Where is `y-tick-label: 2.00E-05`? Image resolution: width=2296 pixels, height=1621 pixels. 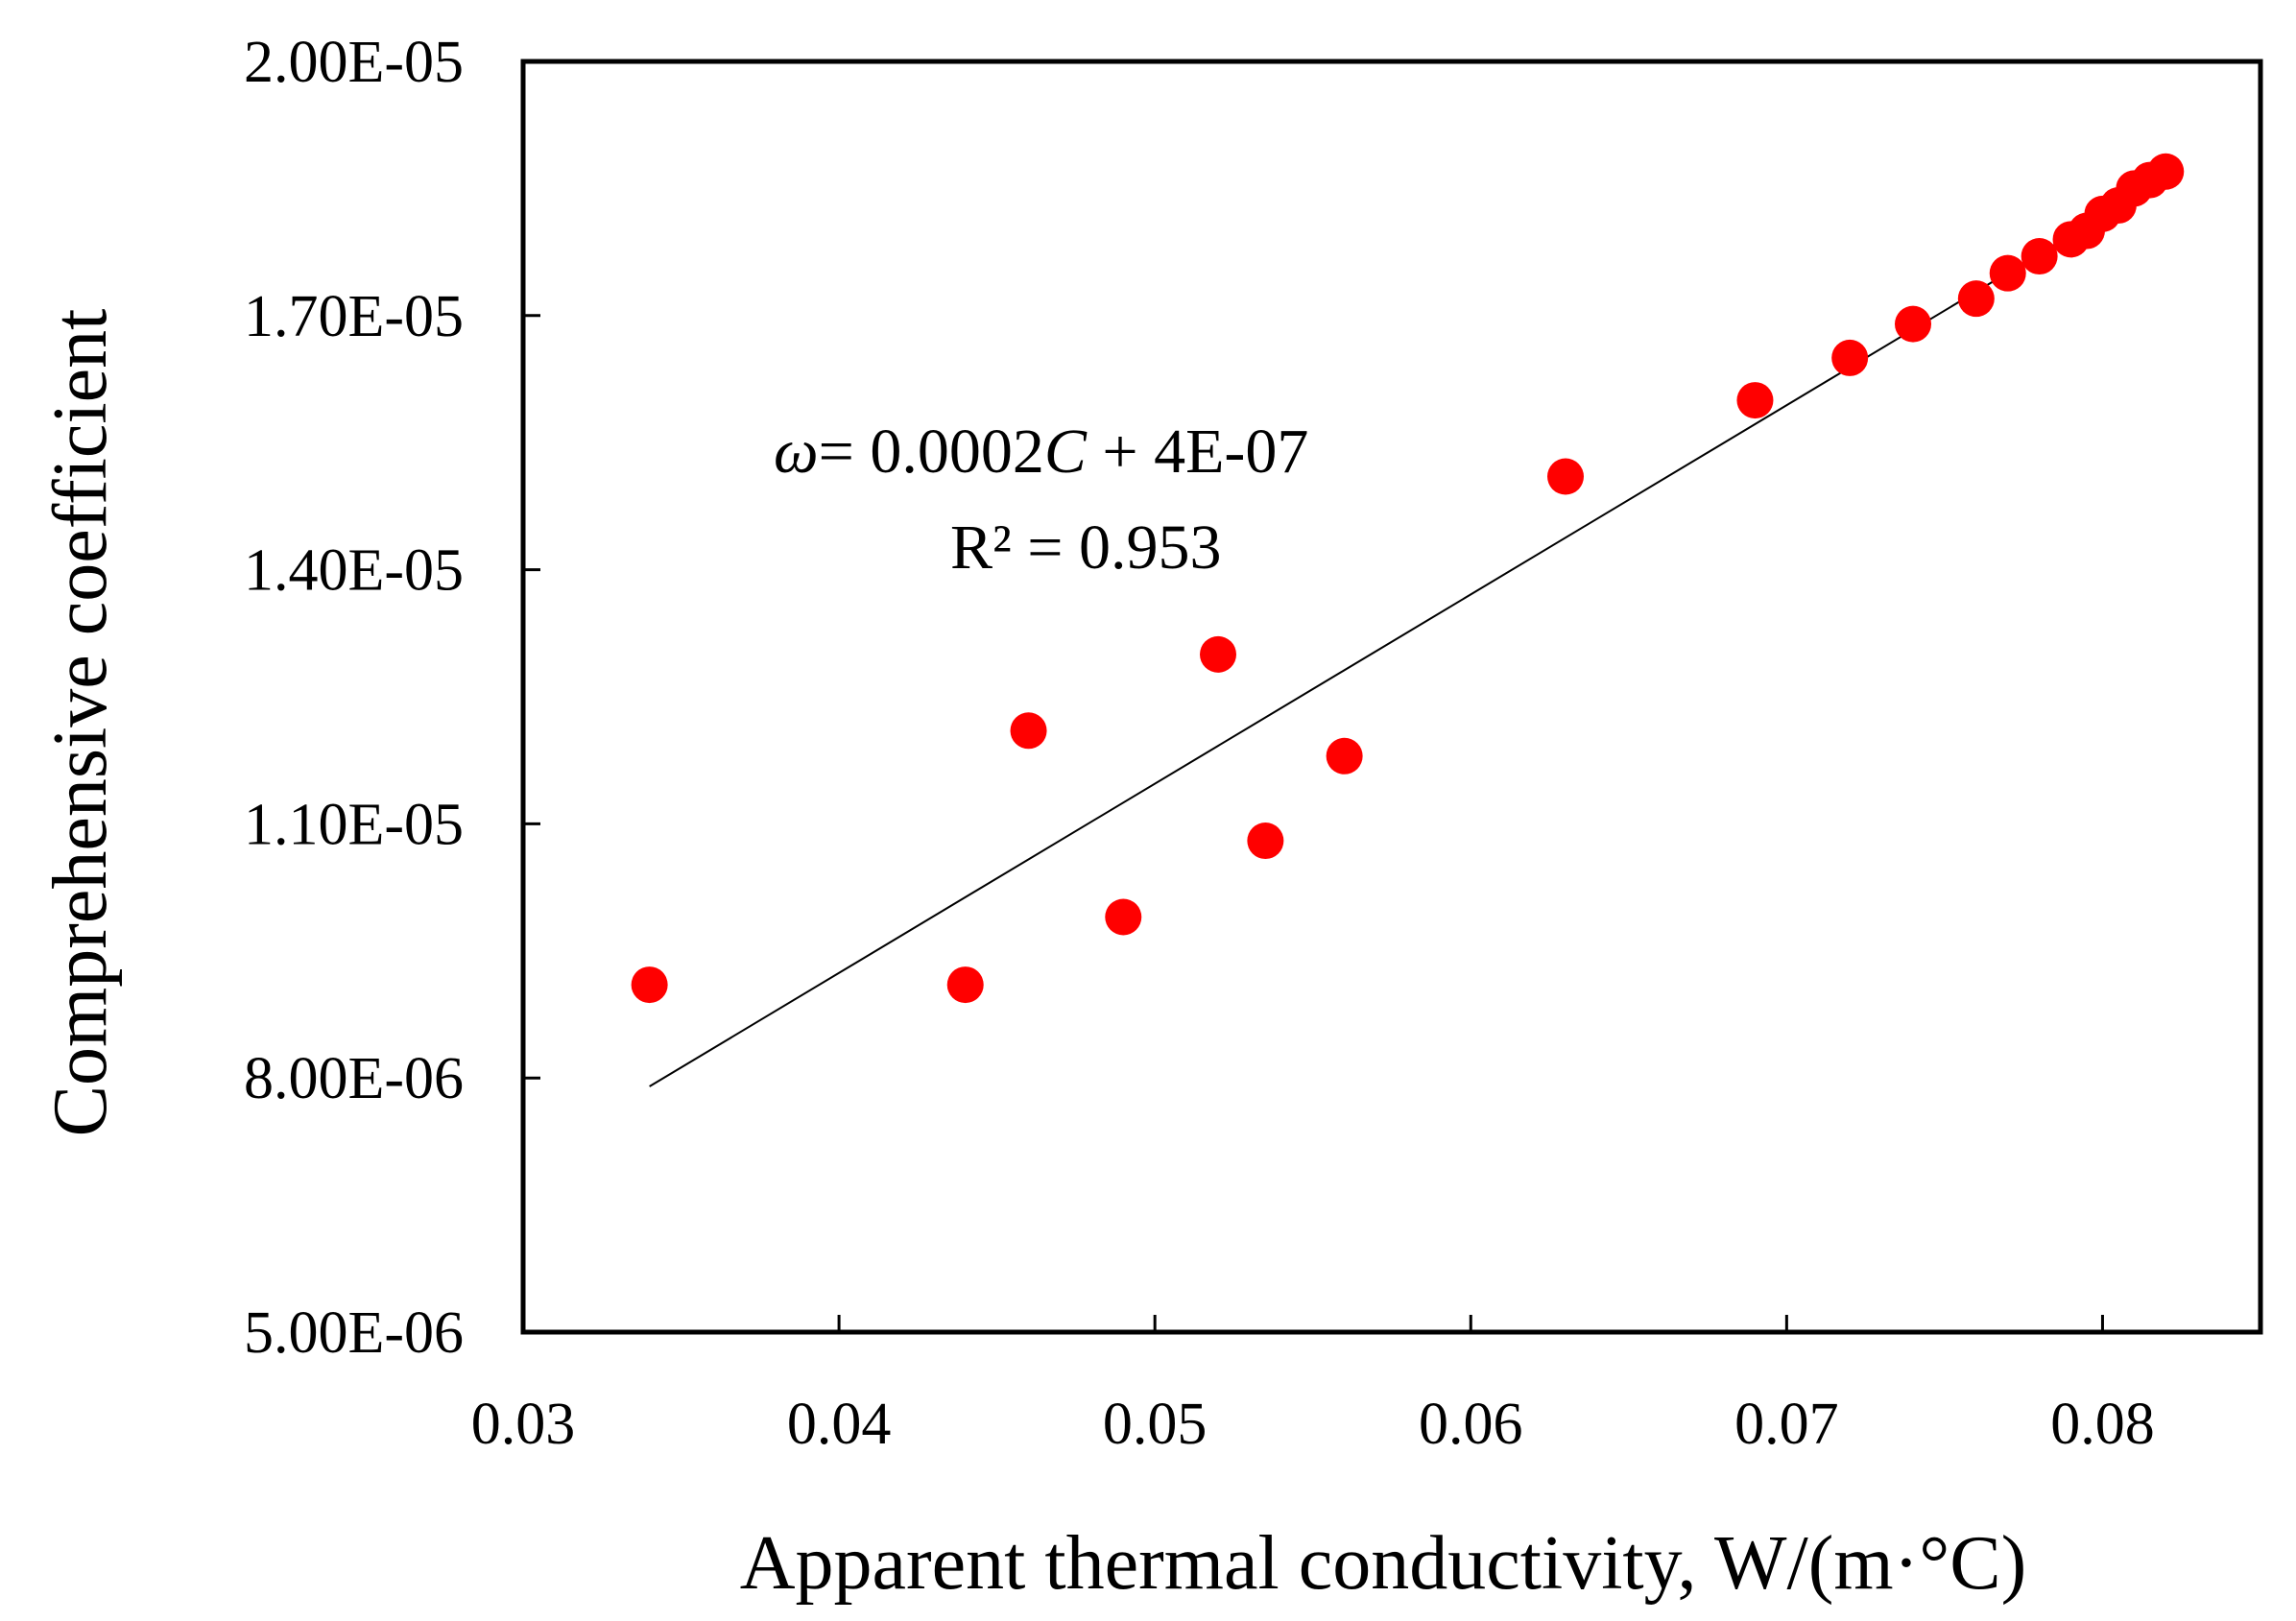 y-tick-label: 2.00E-05 is located at coordinates (354, 63).